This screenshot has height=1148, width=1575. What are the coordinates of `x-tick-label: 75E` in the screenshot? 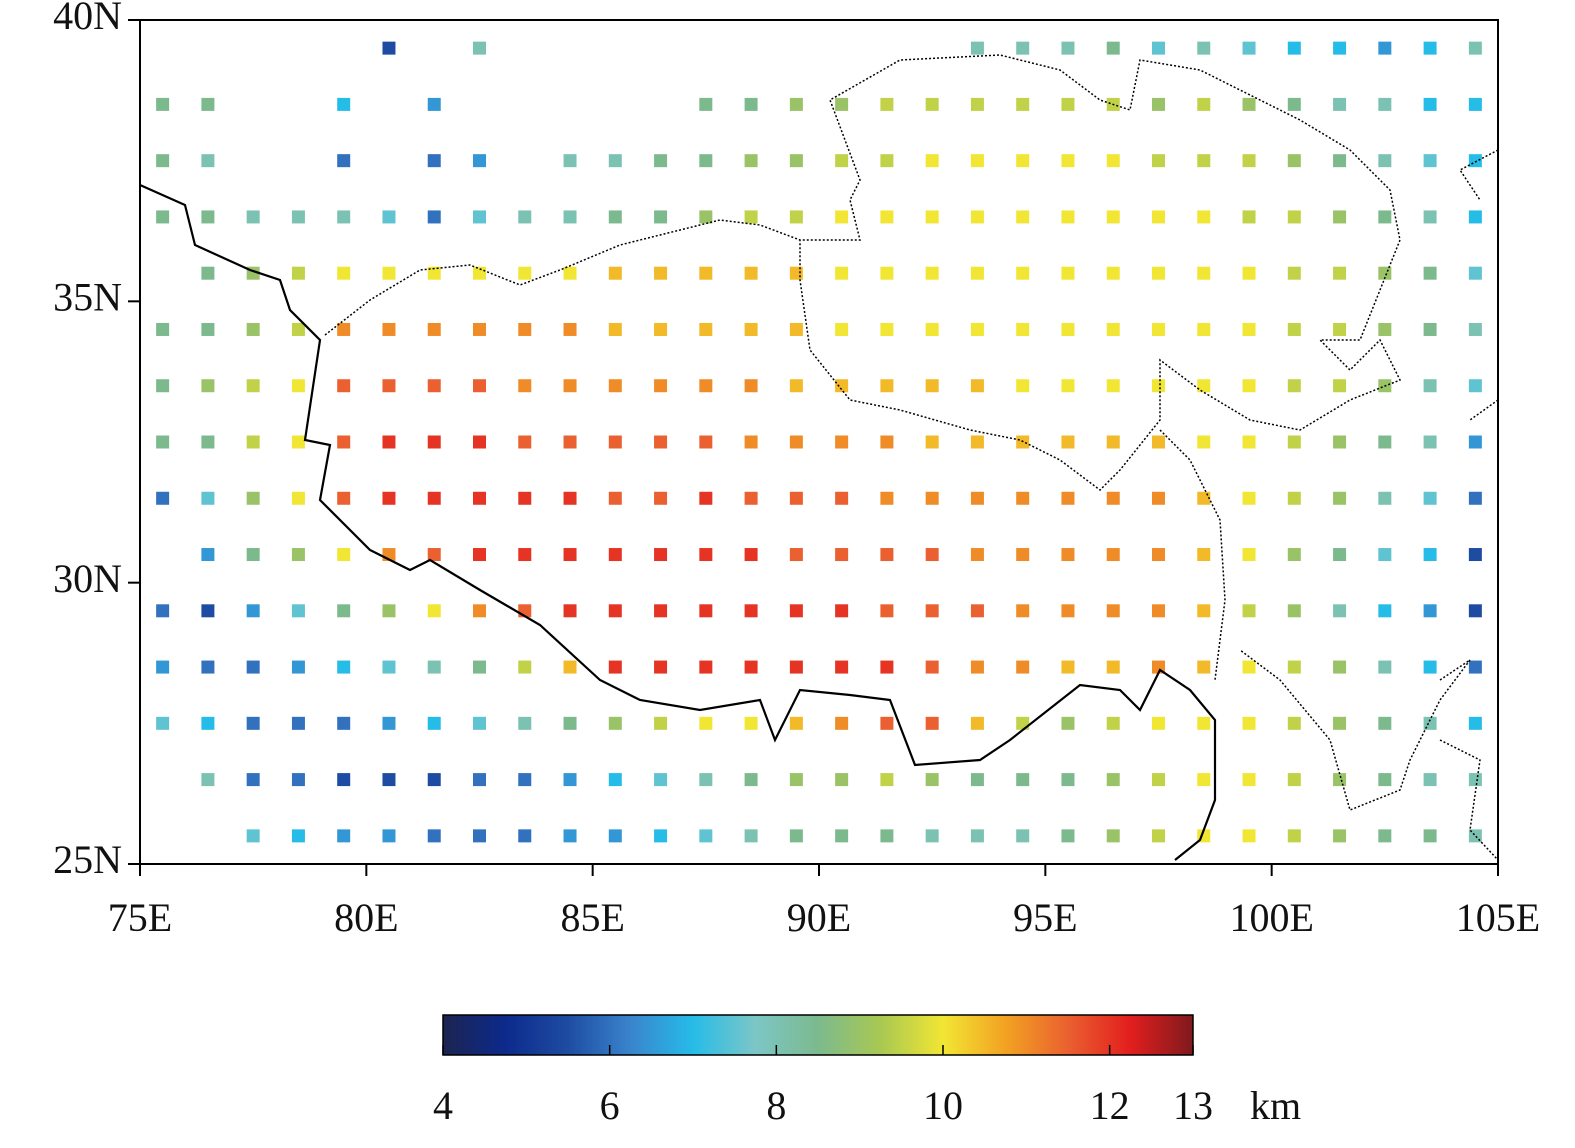 It's located at (140, 917).